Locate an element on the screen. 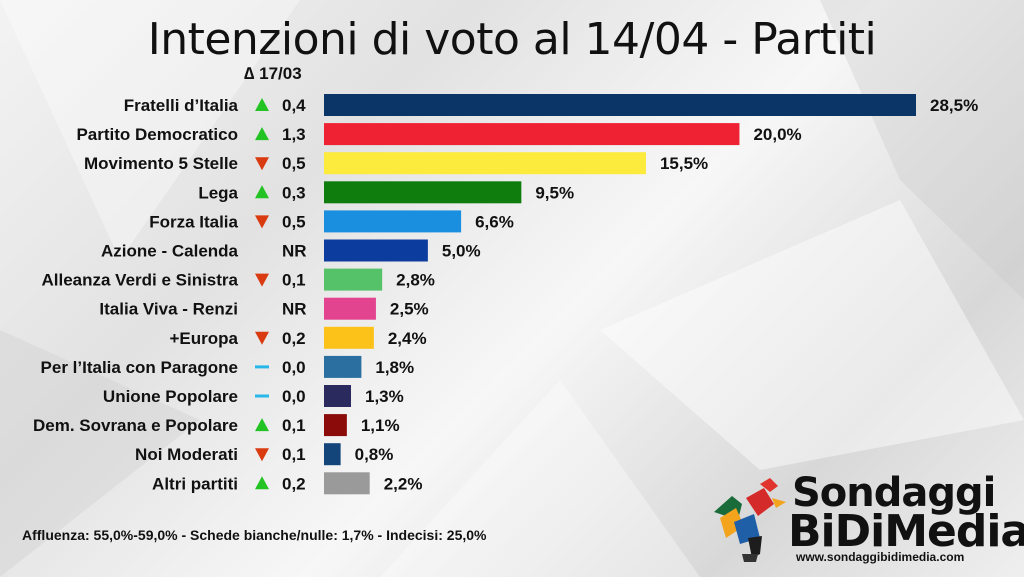 This screenshot has width=1024, height=577. category-label: Movimento 5 Stelle is located at coordinates (161, 163).